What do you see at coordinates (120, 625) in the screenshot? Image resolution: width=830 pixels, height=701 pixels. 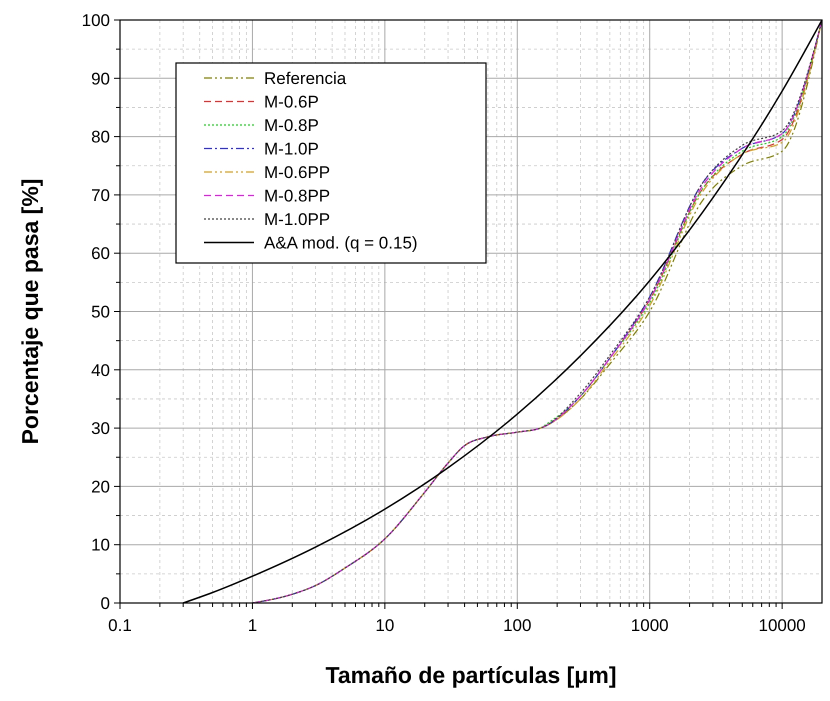 I see `x-tick-label: 0.1` at bounding box center [120, 625].